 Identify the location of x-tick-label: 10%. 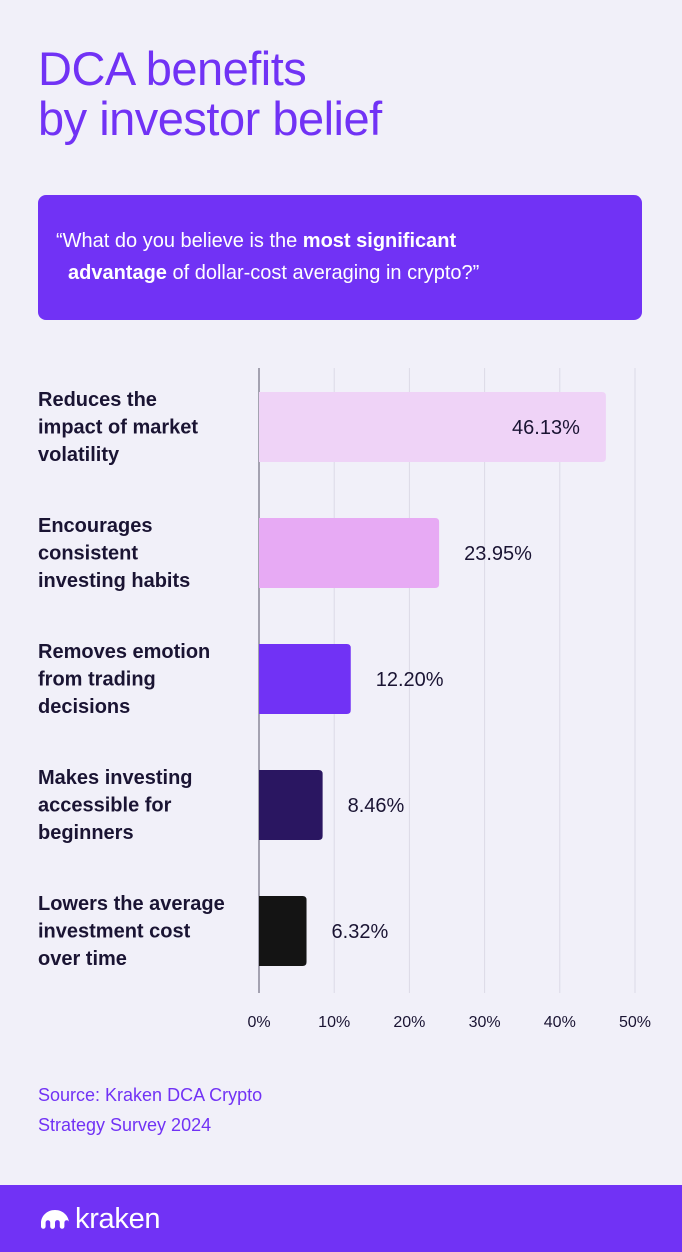
(334, 1022).